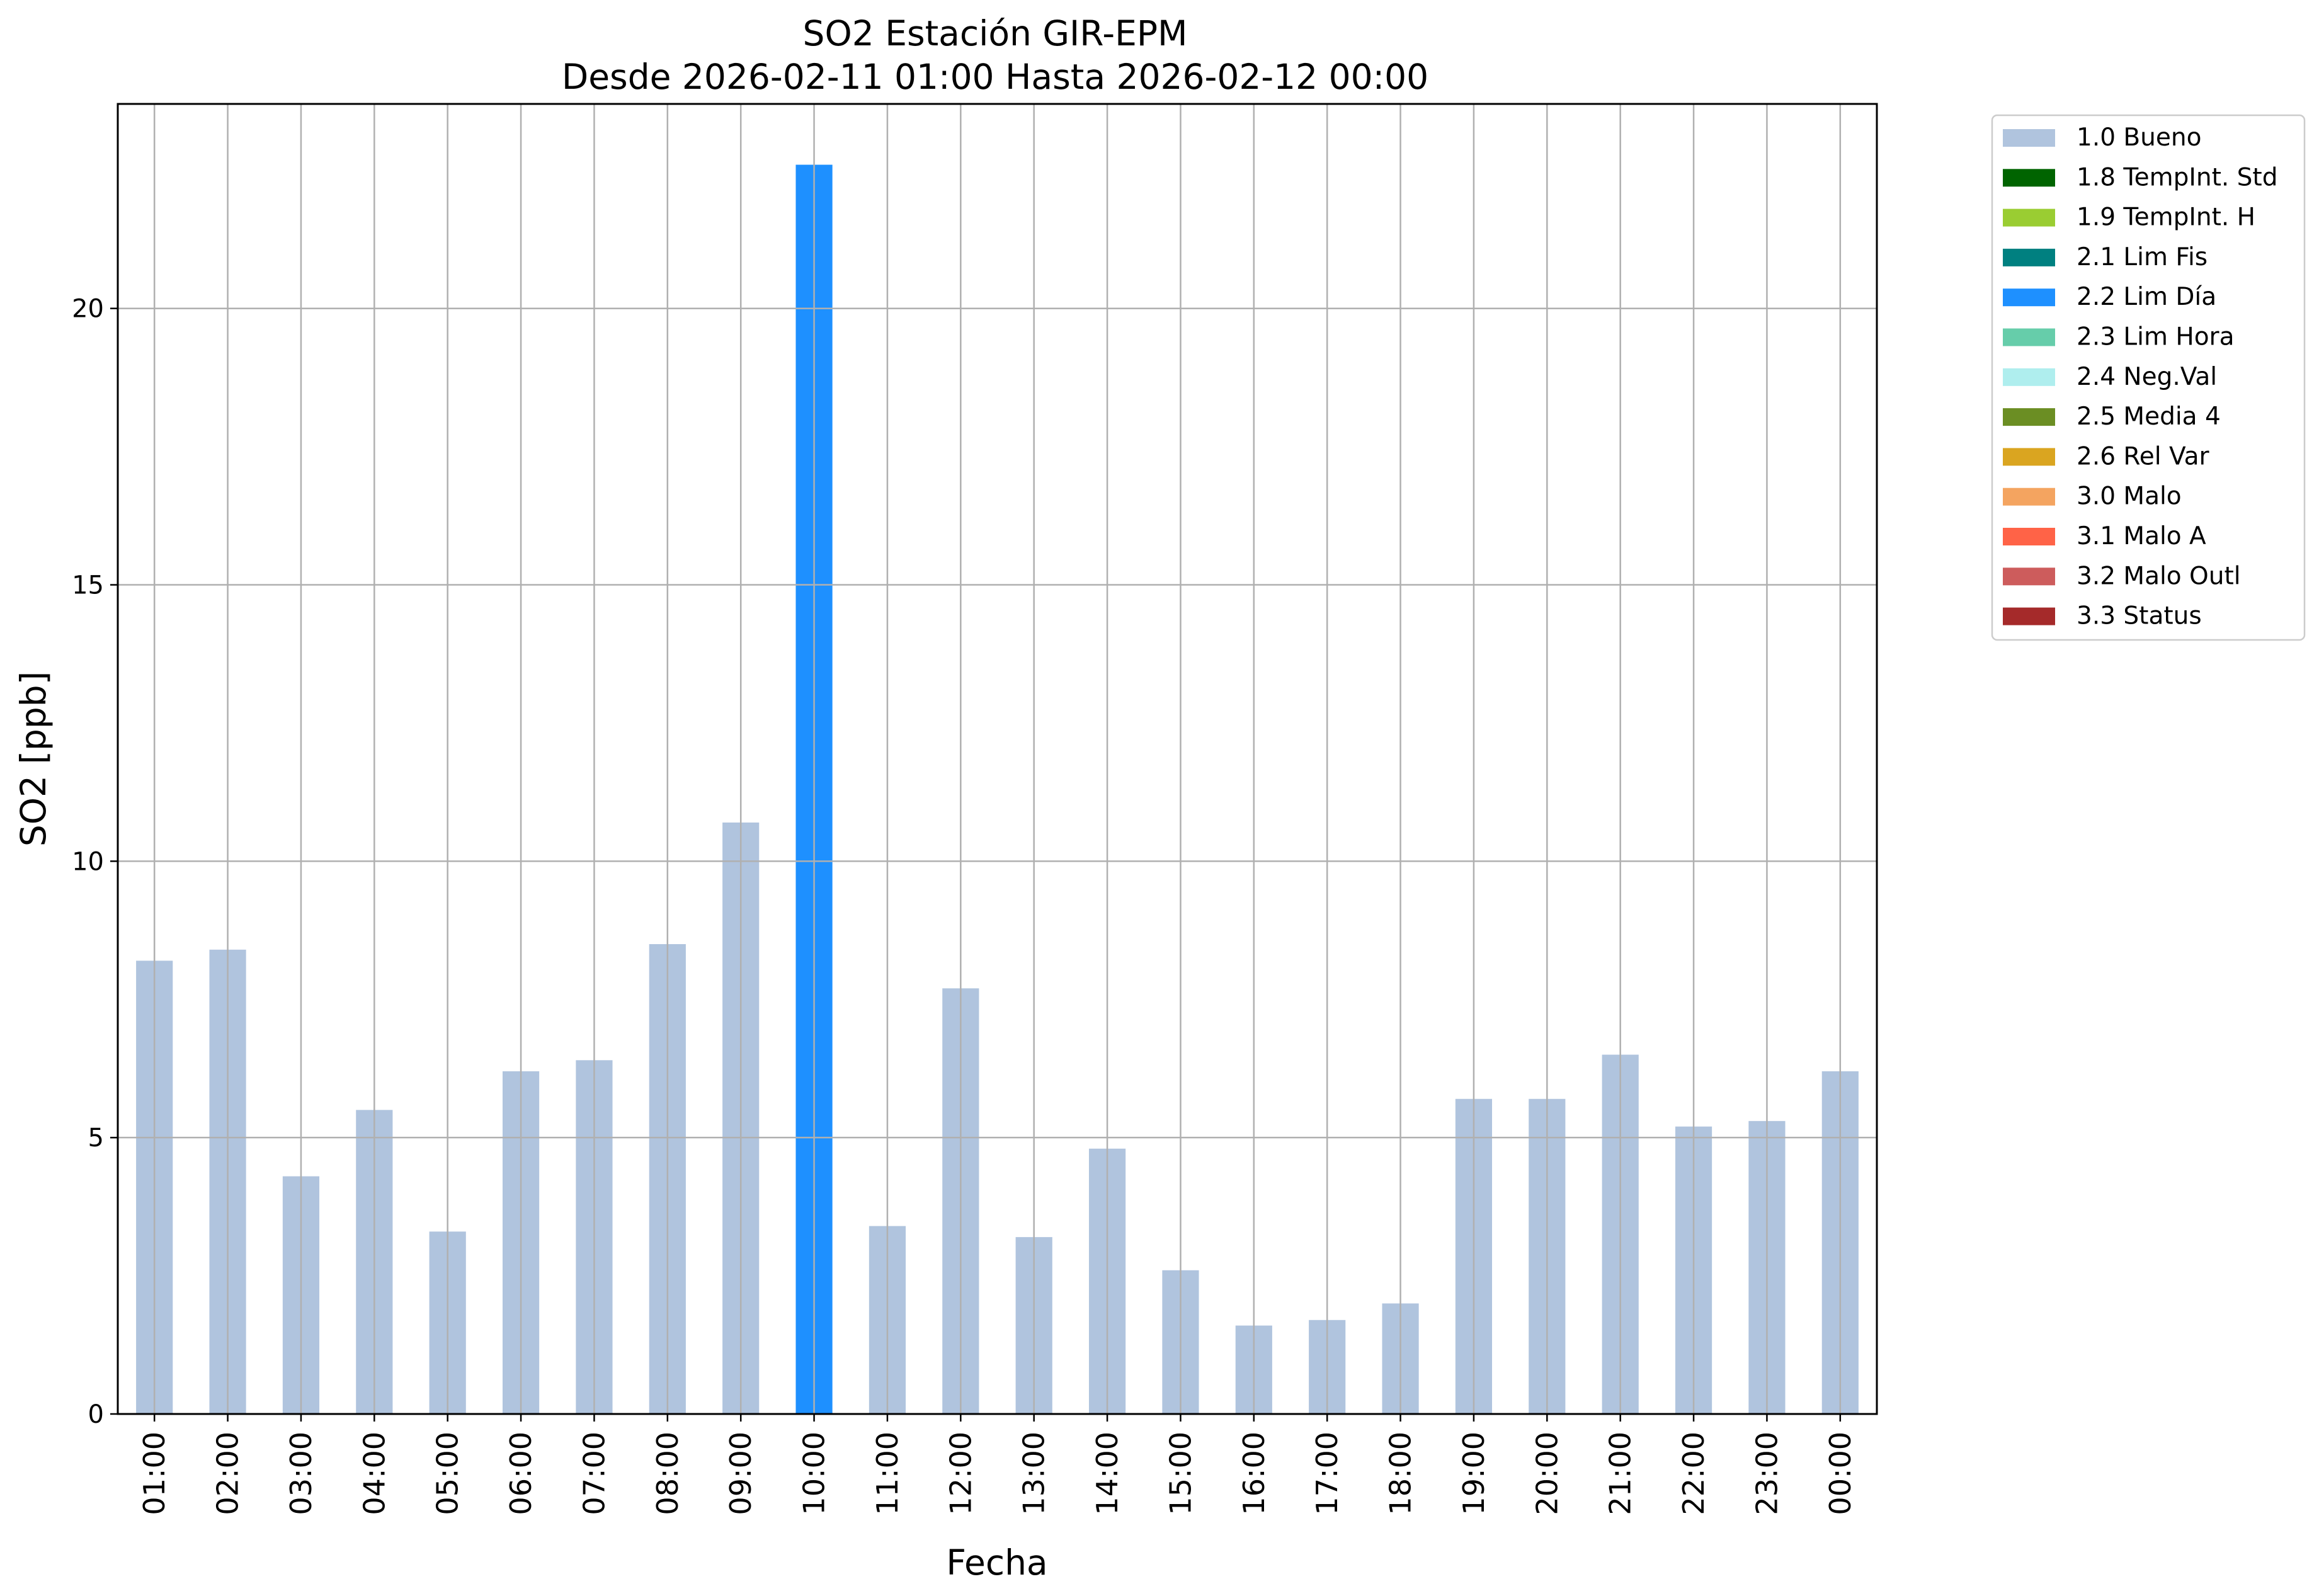 This screenshot has width=2319, height=1596. I want to click on x-tick-label: 02:00, so click(228, 1473).